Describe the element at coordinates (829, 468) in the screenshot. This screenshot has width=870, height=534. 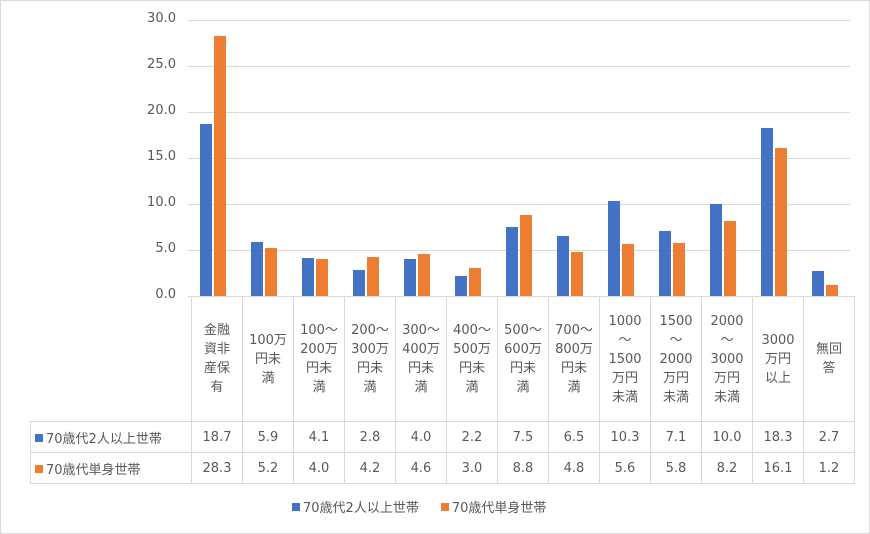
I see `table-cell: 1.2` at that location.